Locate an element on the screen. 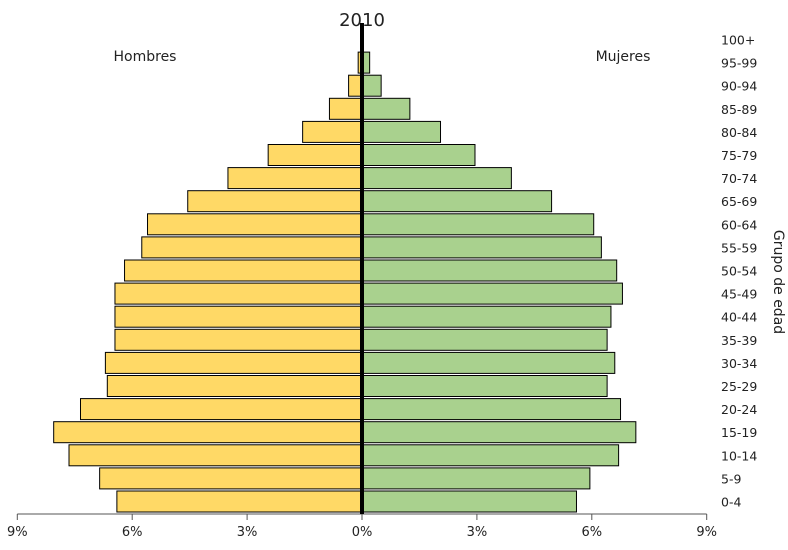 The height and width of the screenshot is (550, 788). chart-title: 2010 is located at coordinates (362, 20).